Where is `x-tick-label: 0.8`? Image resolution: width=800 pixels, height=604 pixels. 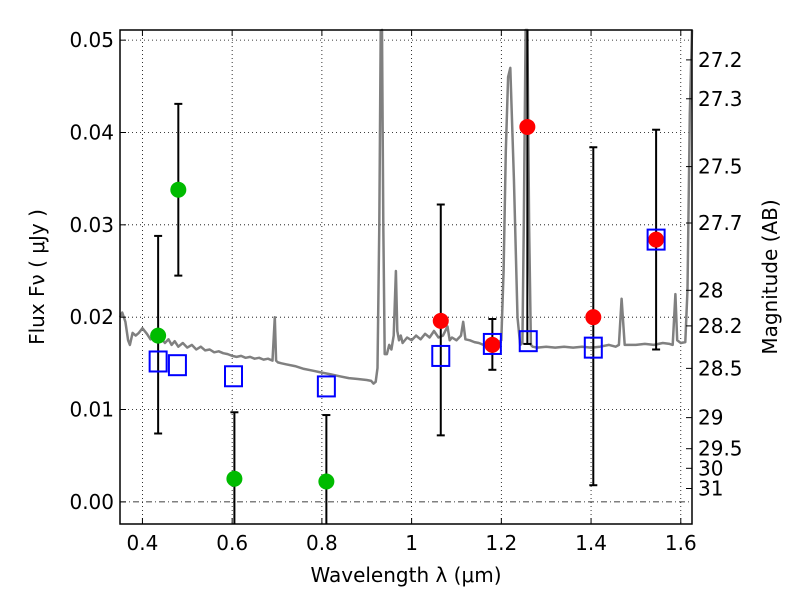 x-tick-label: 0.8 is located at coordinates (322, 543).